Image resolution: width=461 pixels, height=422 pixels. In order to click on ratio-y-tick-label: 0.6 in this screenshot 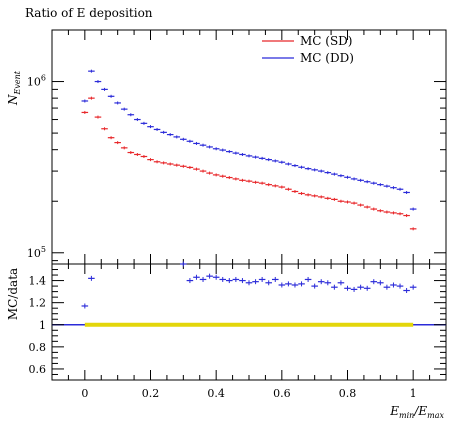, I will do `click(38, 369)`.